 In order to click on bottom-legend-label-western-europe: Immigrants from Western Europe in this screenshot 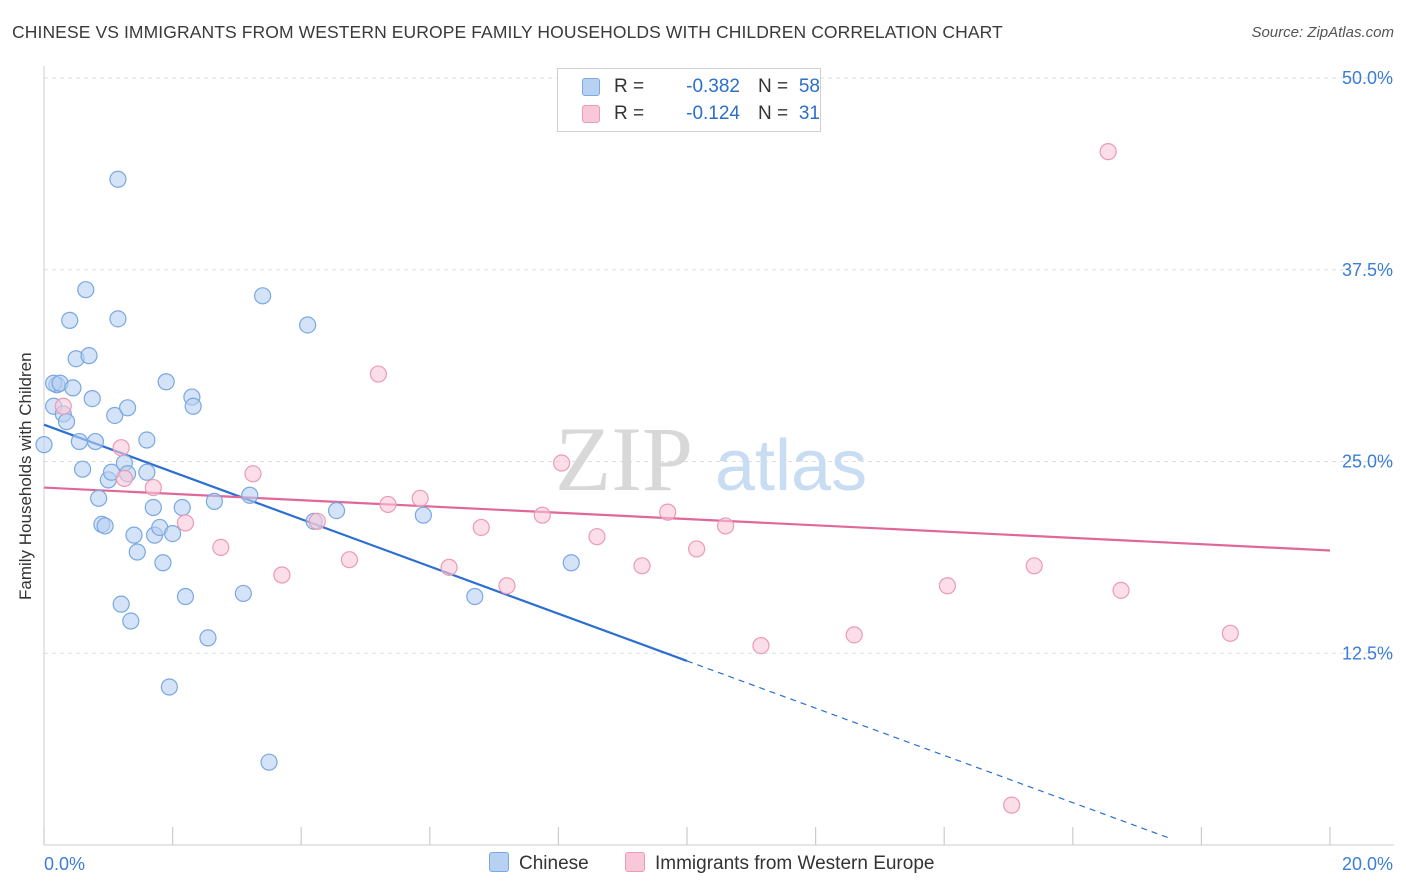, I will do `click(795, 863)`.